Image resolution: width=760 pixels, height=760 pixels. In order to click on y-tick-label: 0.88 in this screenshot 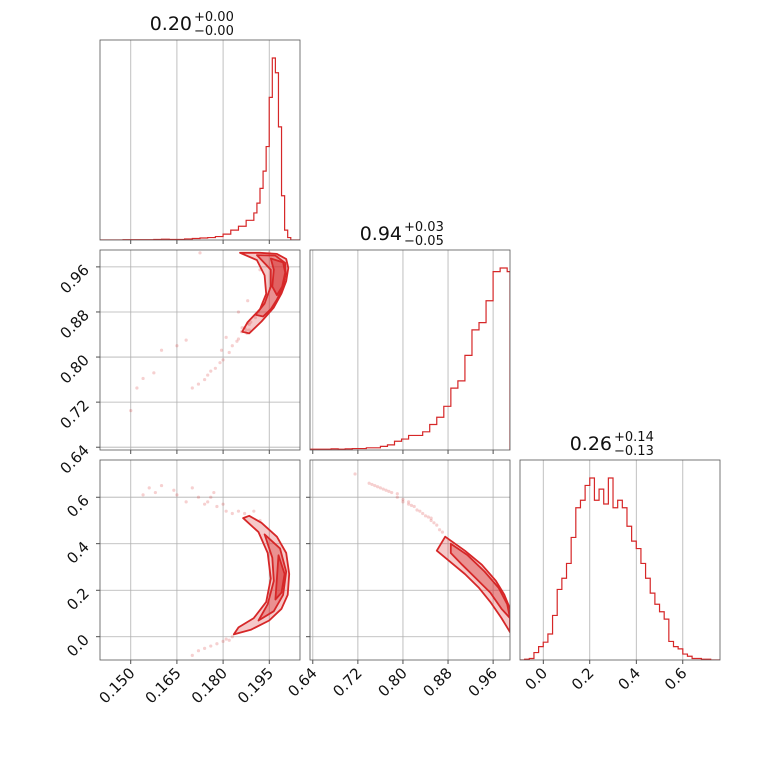, I will do `click(74, 324)`.